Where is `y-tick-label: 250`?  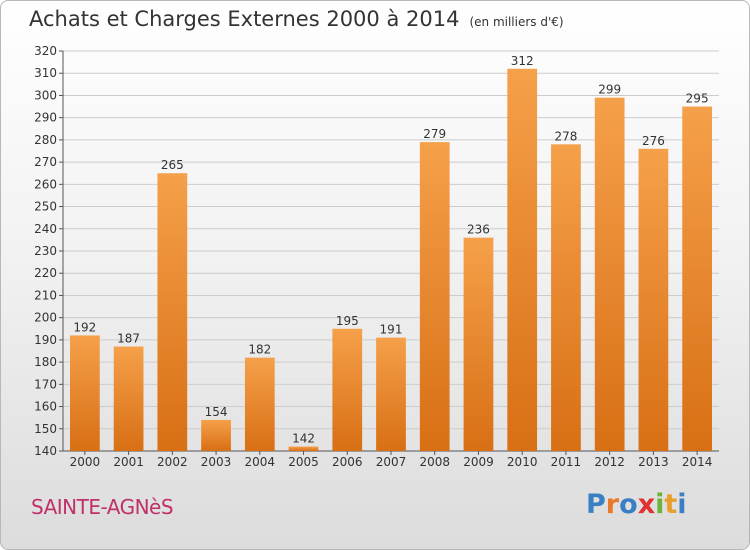 y-tick-label: 250 is located at coordinates (45, 207).